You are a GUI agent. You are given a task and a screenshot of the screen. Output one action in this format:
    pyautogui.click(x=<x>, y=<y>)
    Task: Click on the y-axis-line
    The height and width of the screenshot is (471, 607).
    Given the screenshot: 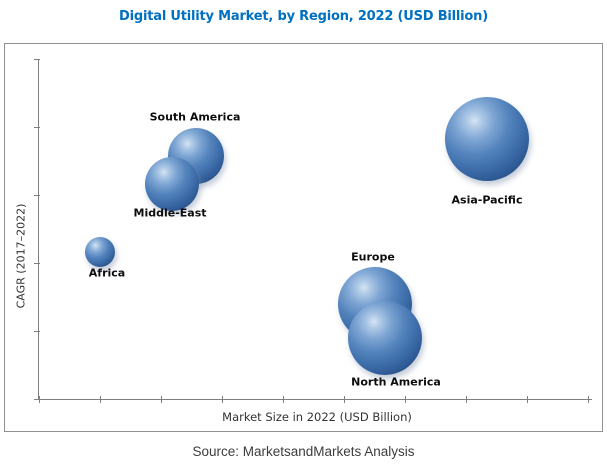 What is the action you would take?
    pyautogui.click(x=38, y=229)
    